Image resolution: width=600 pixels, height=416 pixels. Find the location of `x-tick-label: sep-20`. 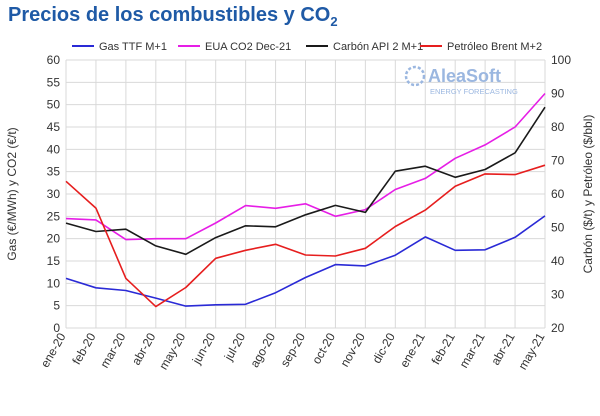

x-tick-label: sep-20 is located at coordinates (293, 349).